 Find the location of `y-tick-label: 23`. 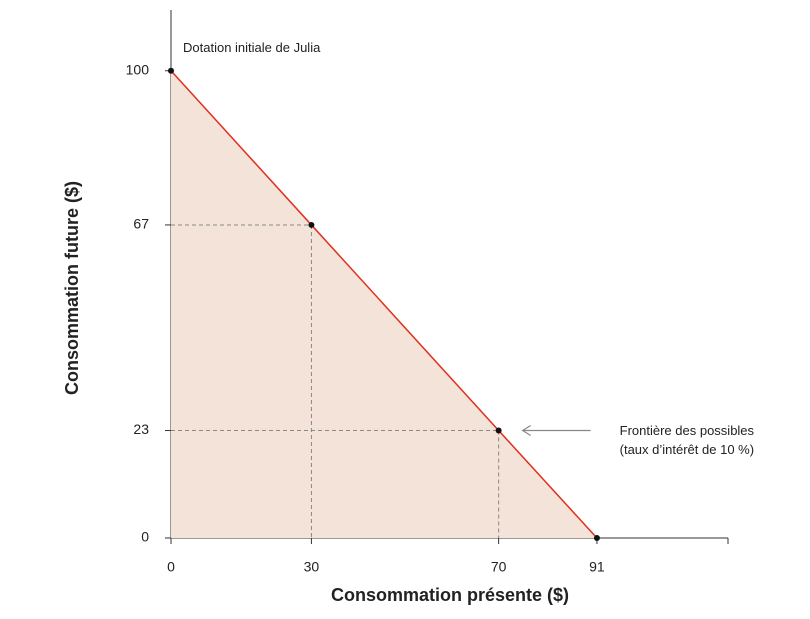

y-tick-label: 23 is located at coordinates (141, 429).